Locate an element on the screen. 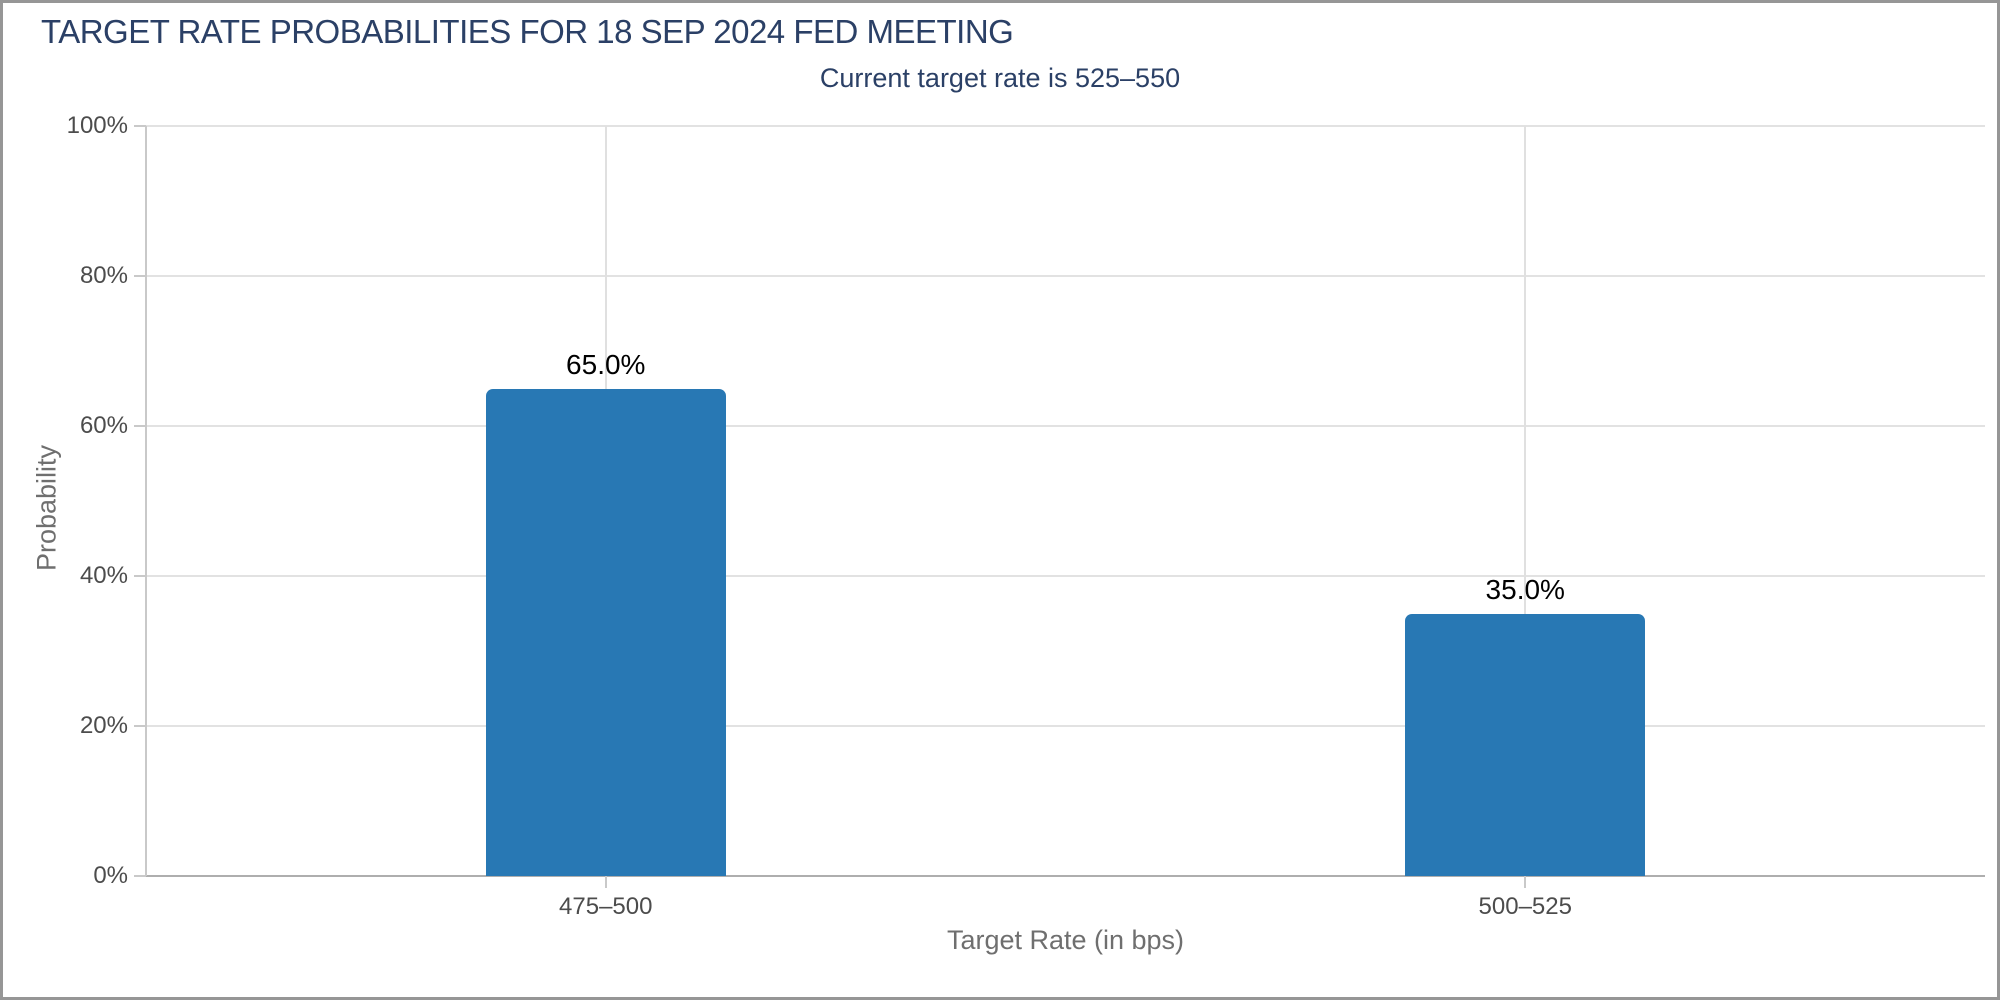 This screenshot has height=1000, width=2000. x-tick-label-2: 500–525 is located at coordinates (1525, 906).